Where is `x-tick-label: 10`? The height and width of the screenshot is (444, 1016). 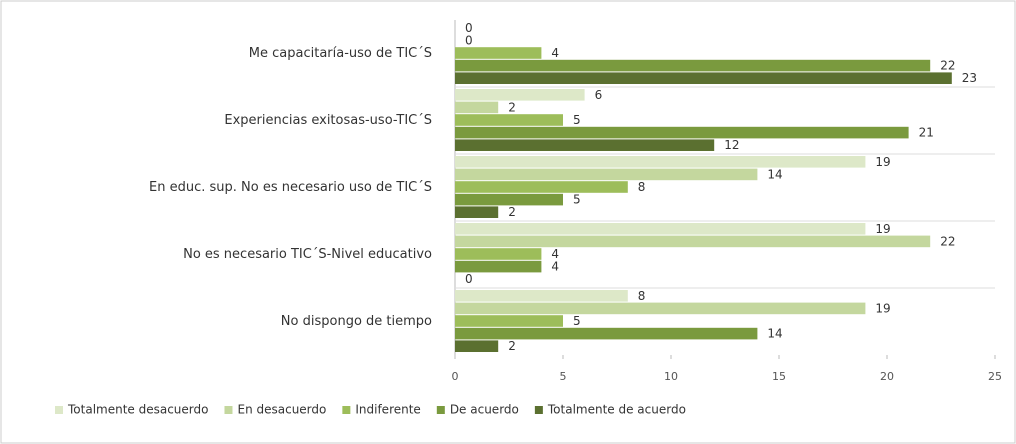 x-tick-label: 10 is located at coordinates (671, 376).